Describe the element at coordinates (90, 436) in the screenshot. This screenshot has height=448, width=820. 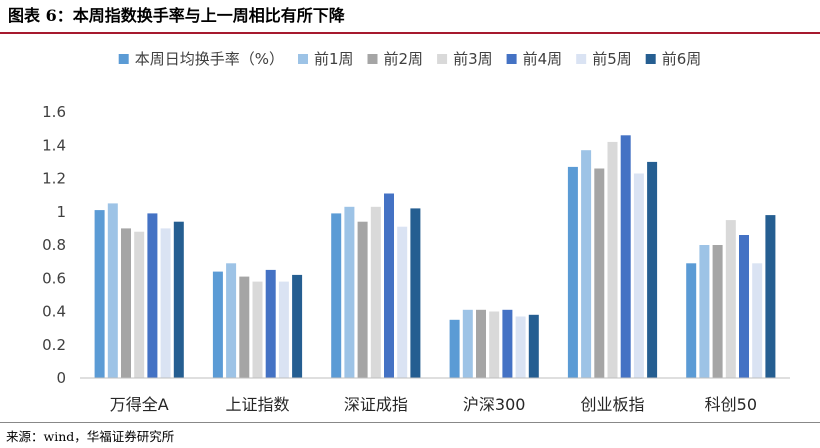
I see `source-note: 来源：wind，华福证券研究所` at that location.